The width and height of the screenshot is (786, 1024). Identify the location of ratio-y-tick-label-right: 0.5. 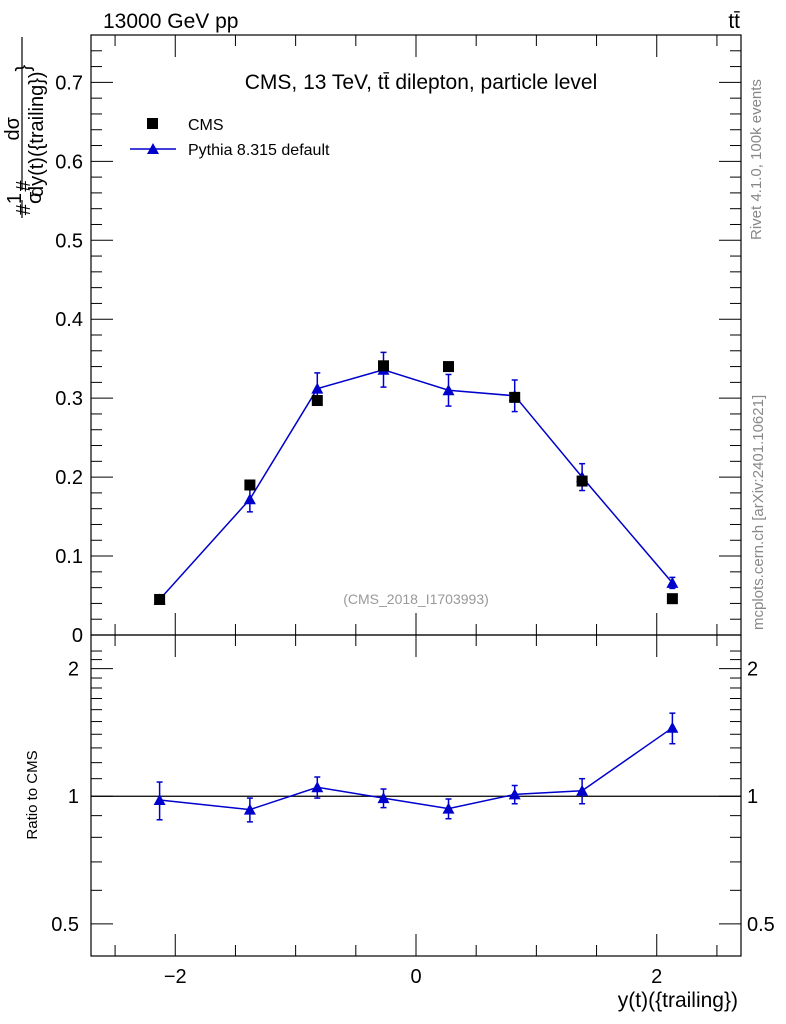
(761, 925).